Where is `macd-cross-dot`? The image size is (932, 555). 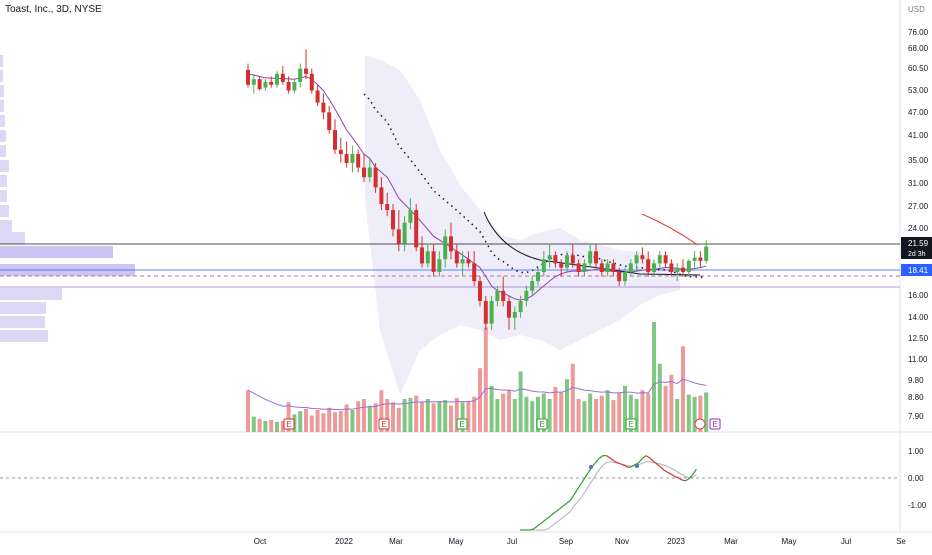
macd-cross-dot is located at coordinates (591, 467).